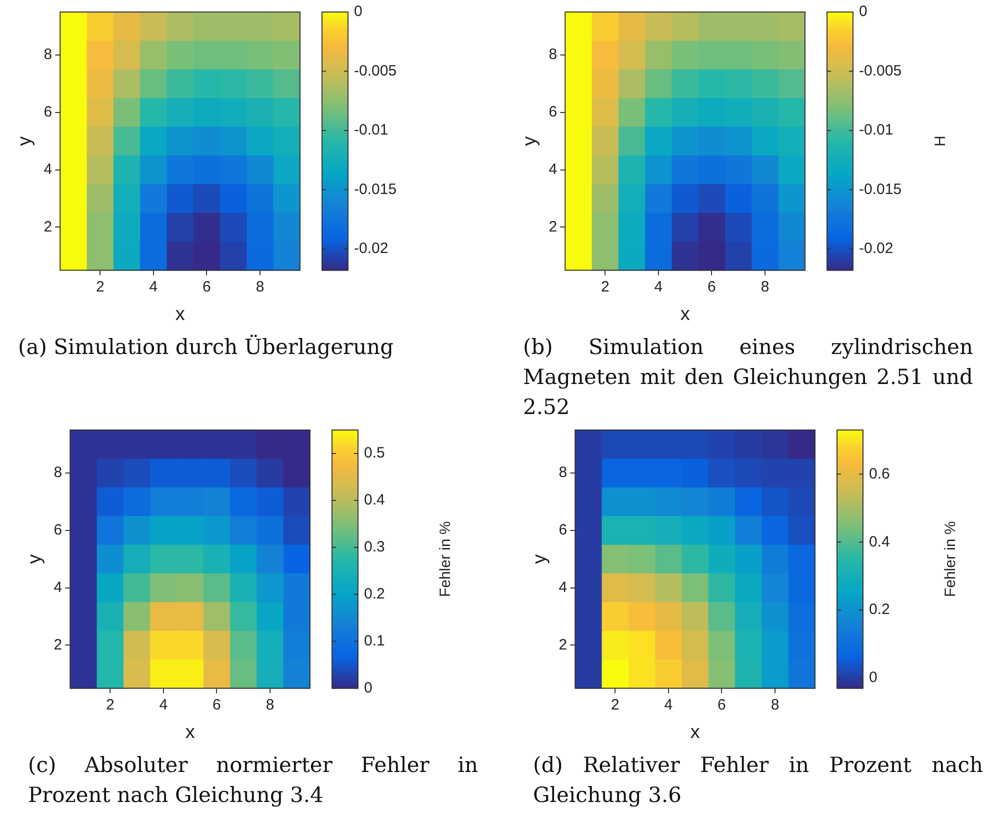 Image resolution: width=991 pixels, height=823 pixels. I want to click on text: (b) Simulation eines zylindrischen Magneten mit den Gleichungen 2.51 und 2.52, so click(748, 377).